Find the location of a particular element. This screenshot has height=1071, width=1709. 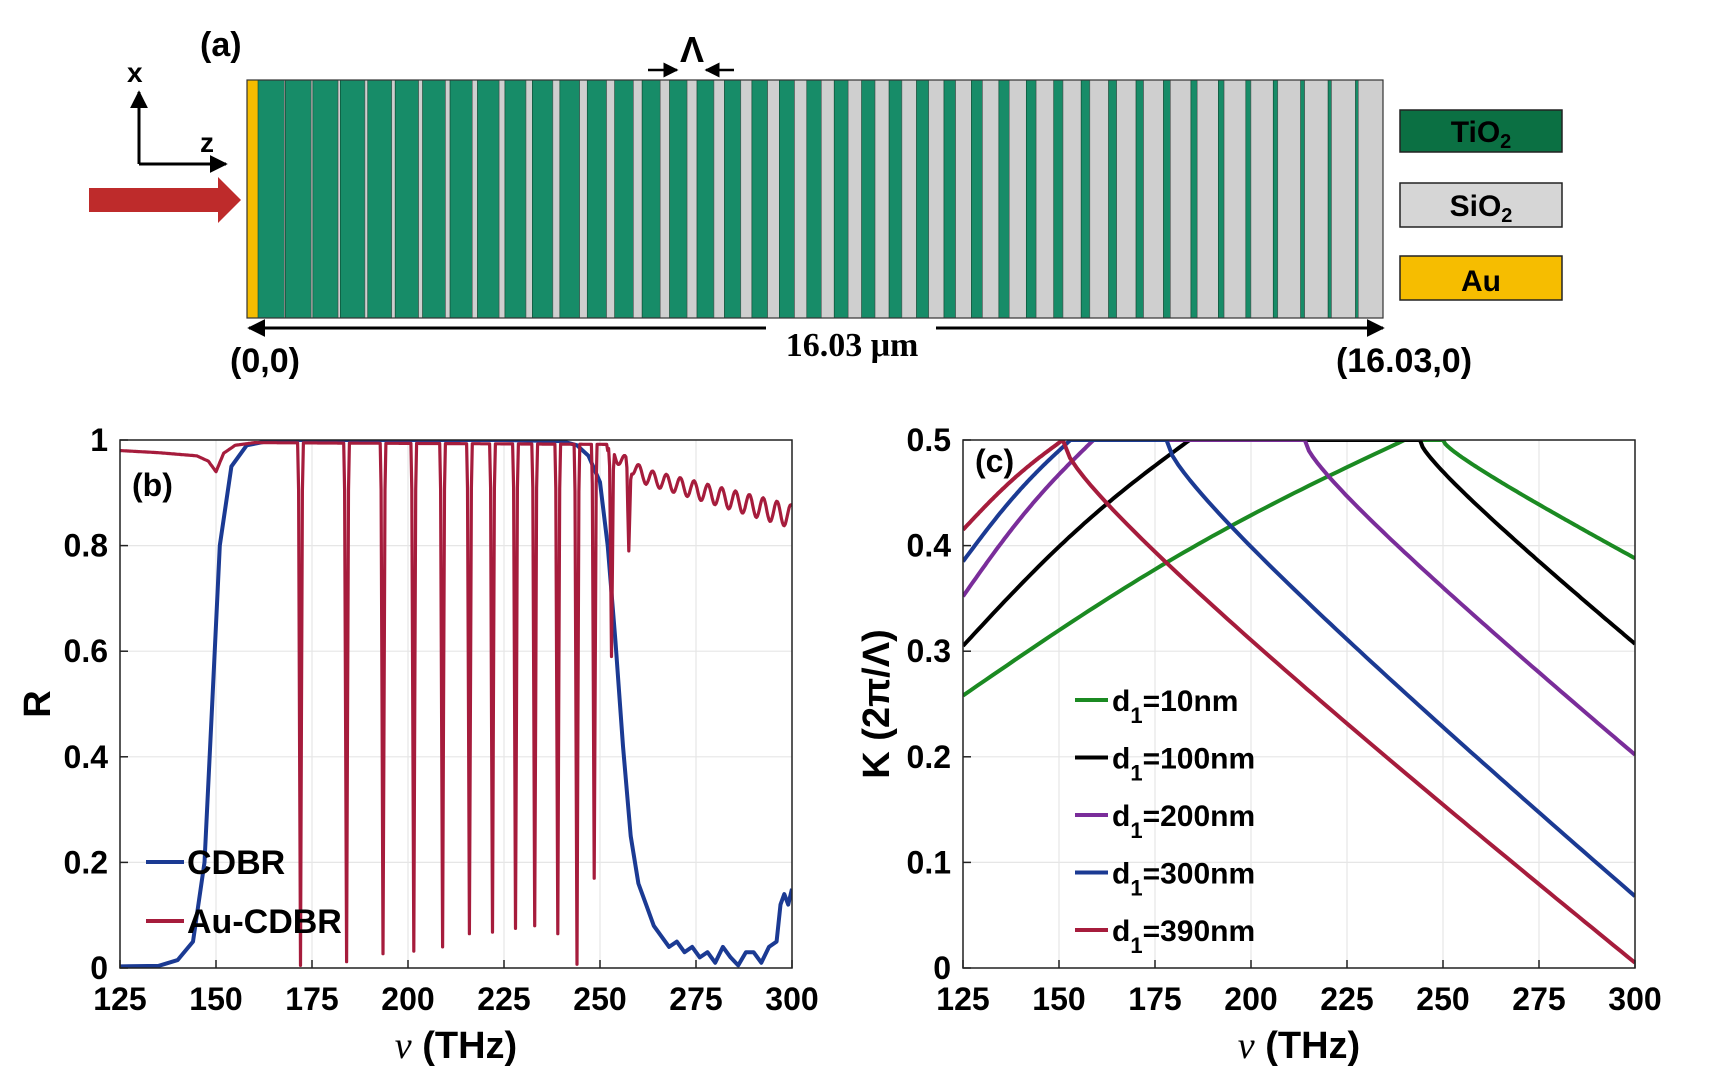

legend-cdbr-label: CDBR is located at coordinates (236, 863).